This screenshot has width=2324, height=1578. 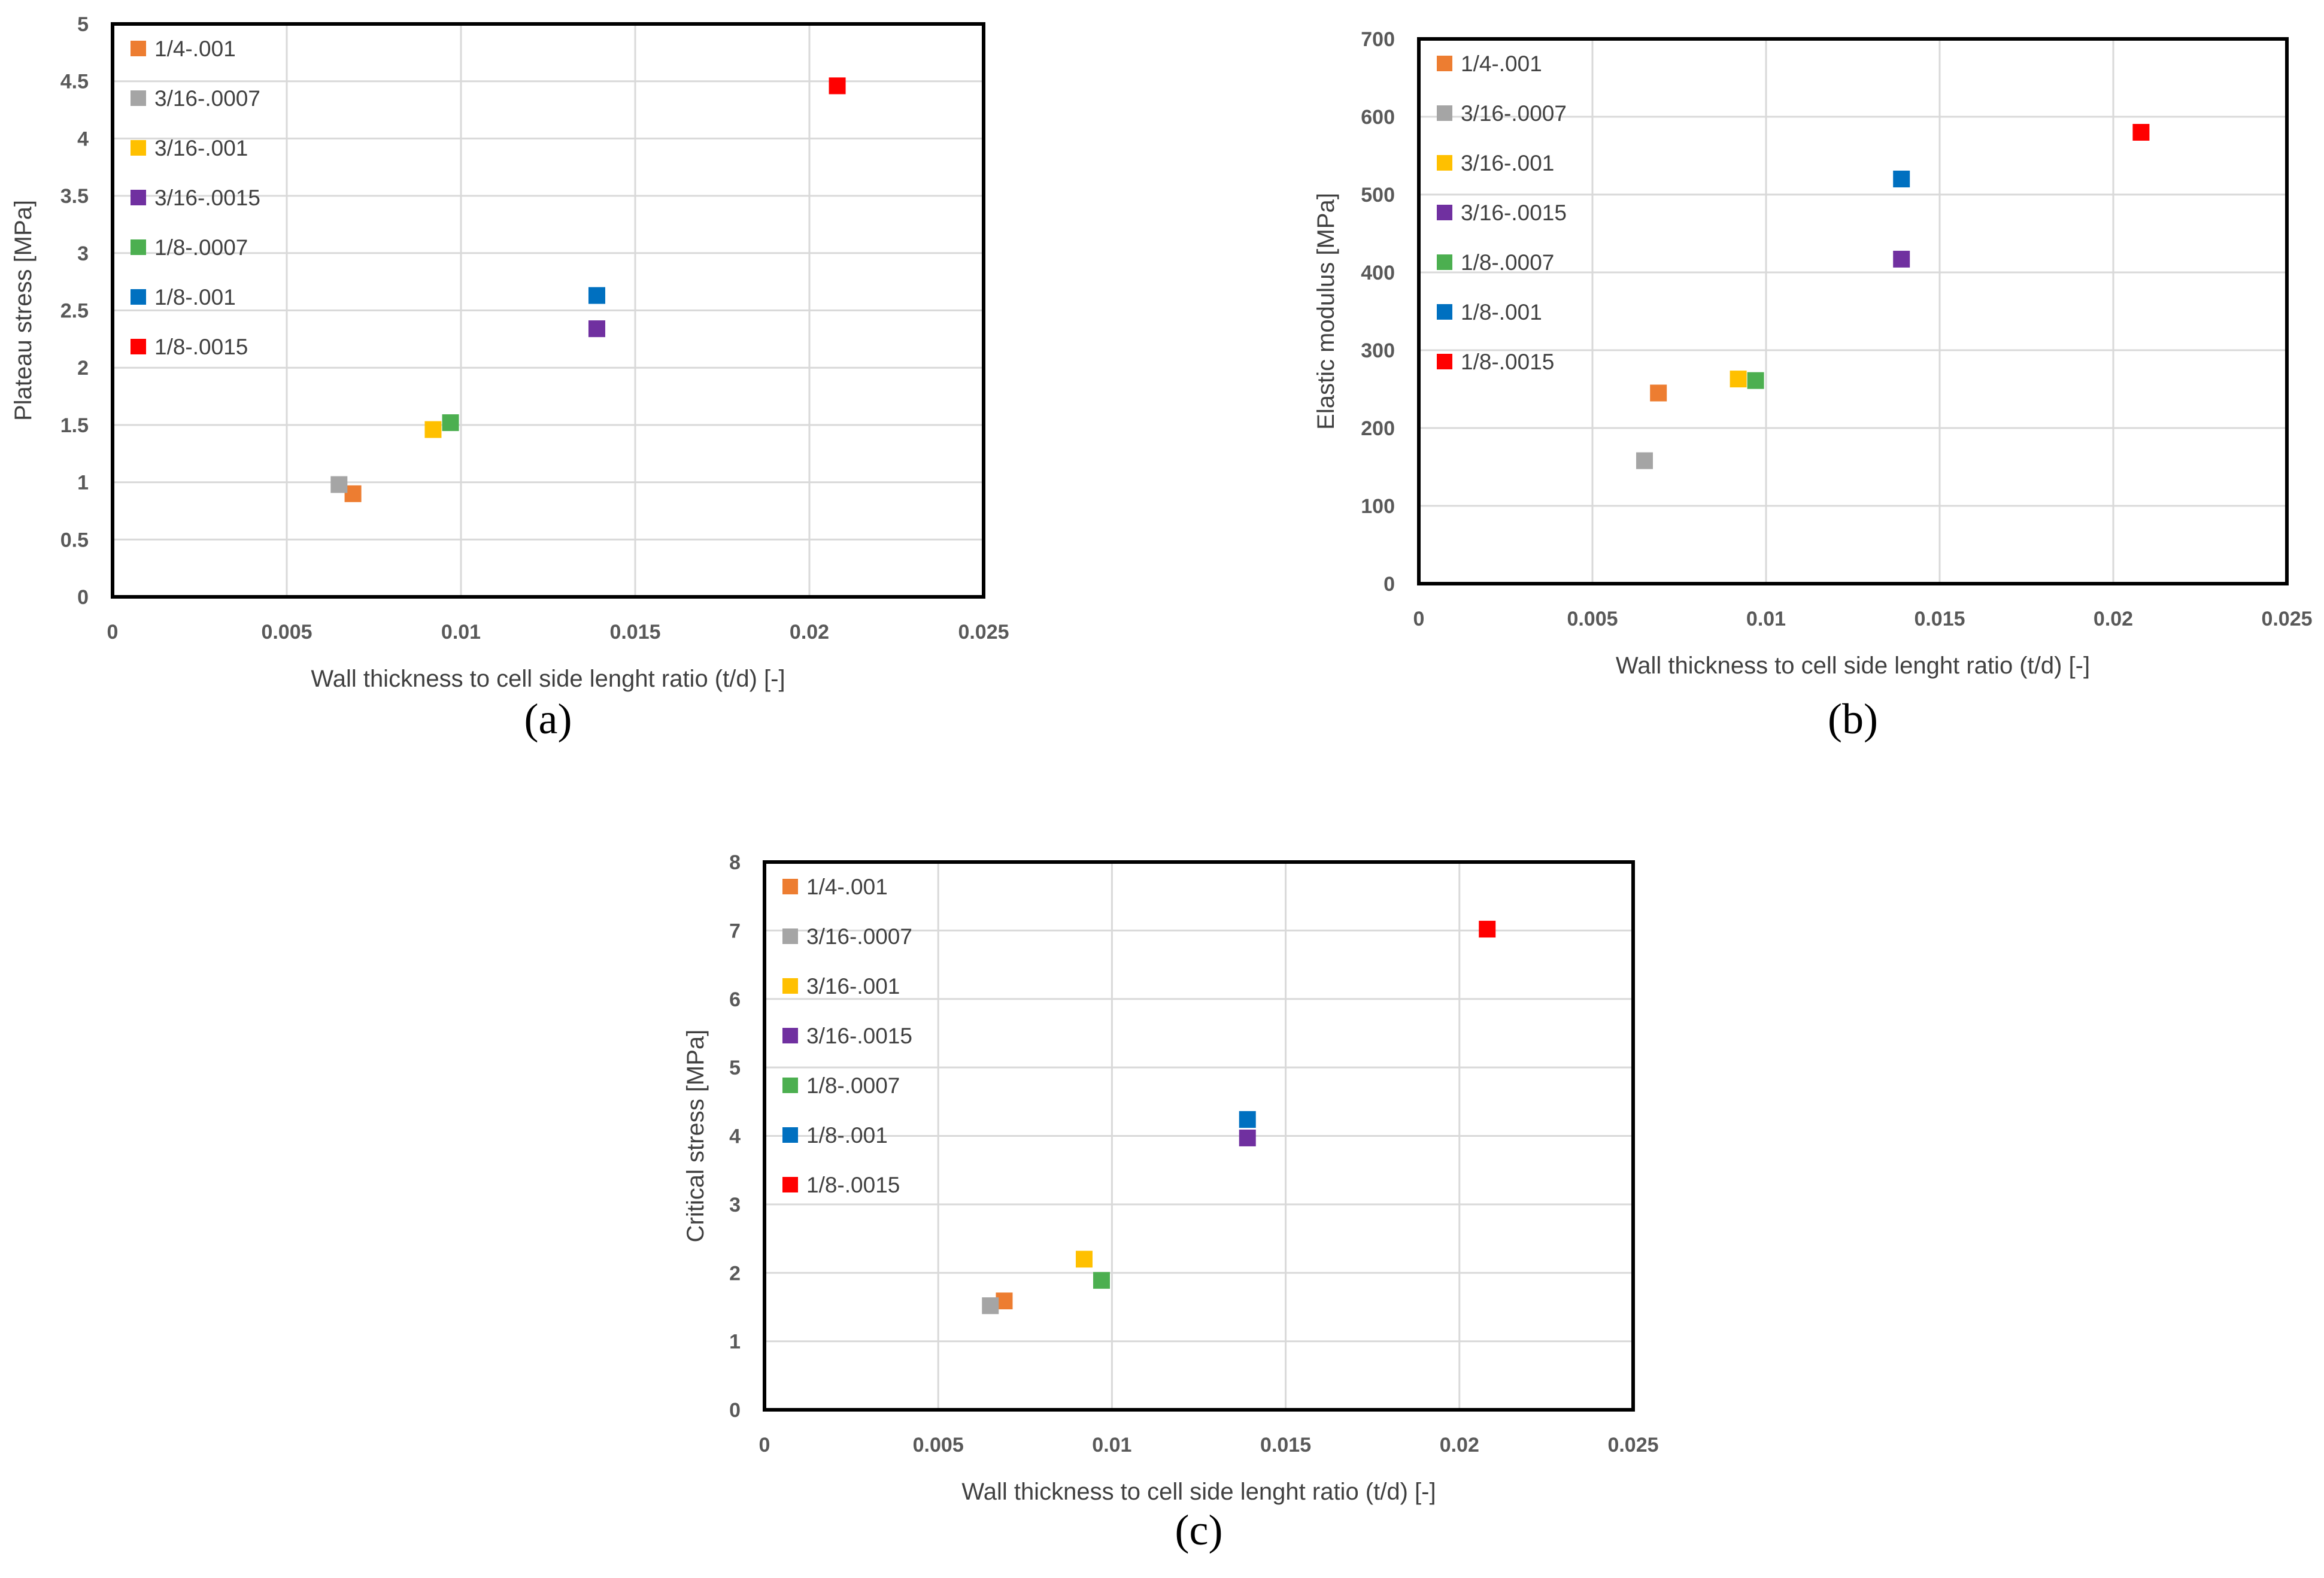 What do you see at coordinates (1378, 117) in the screenshot?
I see `y-tick-label: 600` at bounding box center [1378, 117].